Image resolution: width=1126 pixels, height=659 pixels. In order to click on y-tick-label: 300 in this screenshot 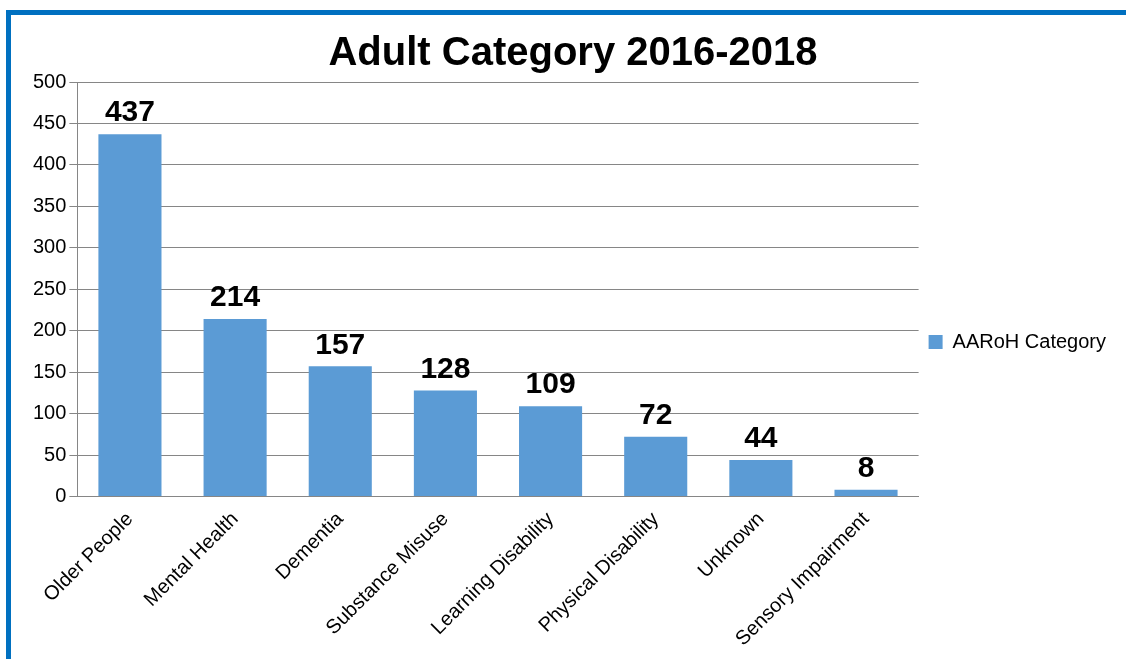, I will do `click(49, 246)`.